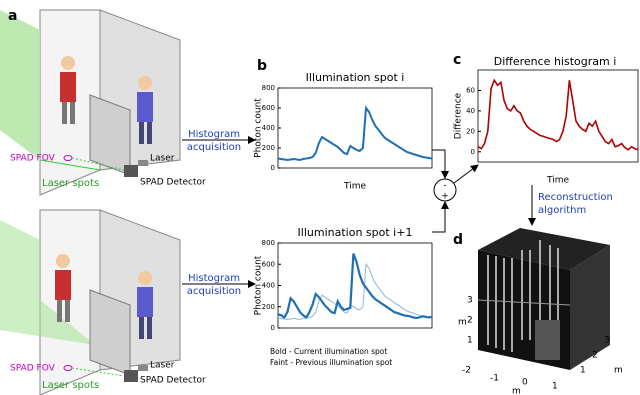 The width and height of the screenshot is (640, 395). Describe the element at coordinates (540, 345) in the screenshot. I see `axis-d: 3 2 1 m -2 -1 0 1 m 3 2 1 m` at that location.